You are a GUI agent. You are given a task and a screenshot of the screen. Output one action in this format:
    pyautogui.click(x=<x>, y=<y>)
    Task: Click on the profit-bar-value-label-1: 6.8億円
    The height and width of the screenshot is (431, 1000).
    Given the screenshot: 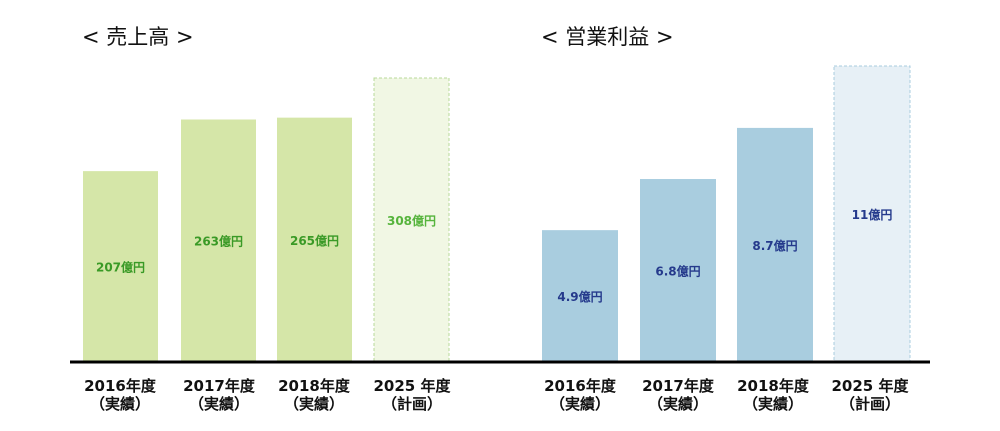 What is the action you would take?
    pyautogui.click(x=677, y=271)
    